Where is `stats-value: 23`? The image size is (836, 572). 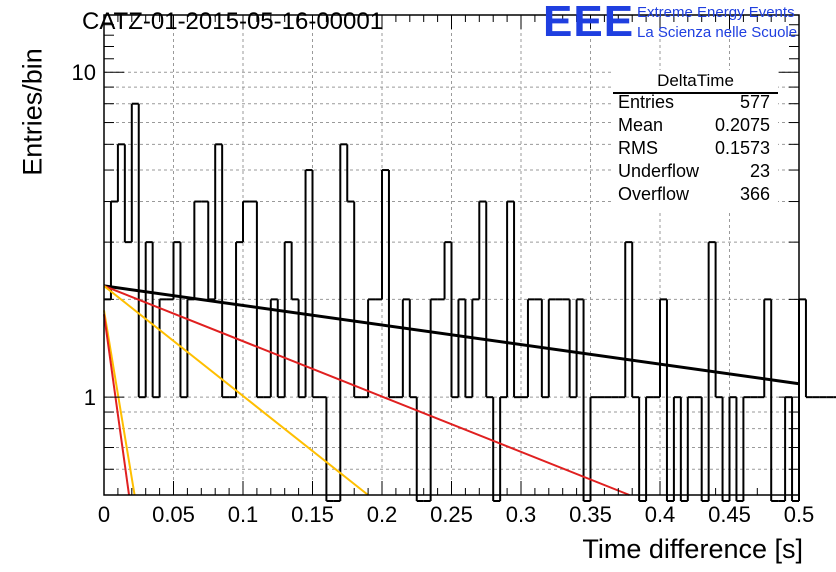
stats-value: 23 is located at coordinates (759, 171).